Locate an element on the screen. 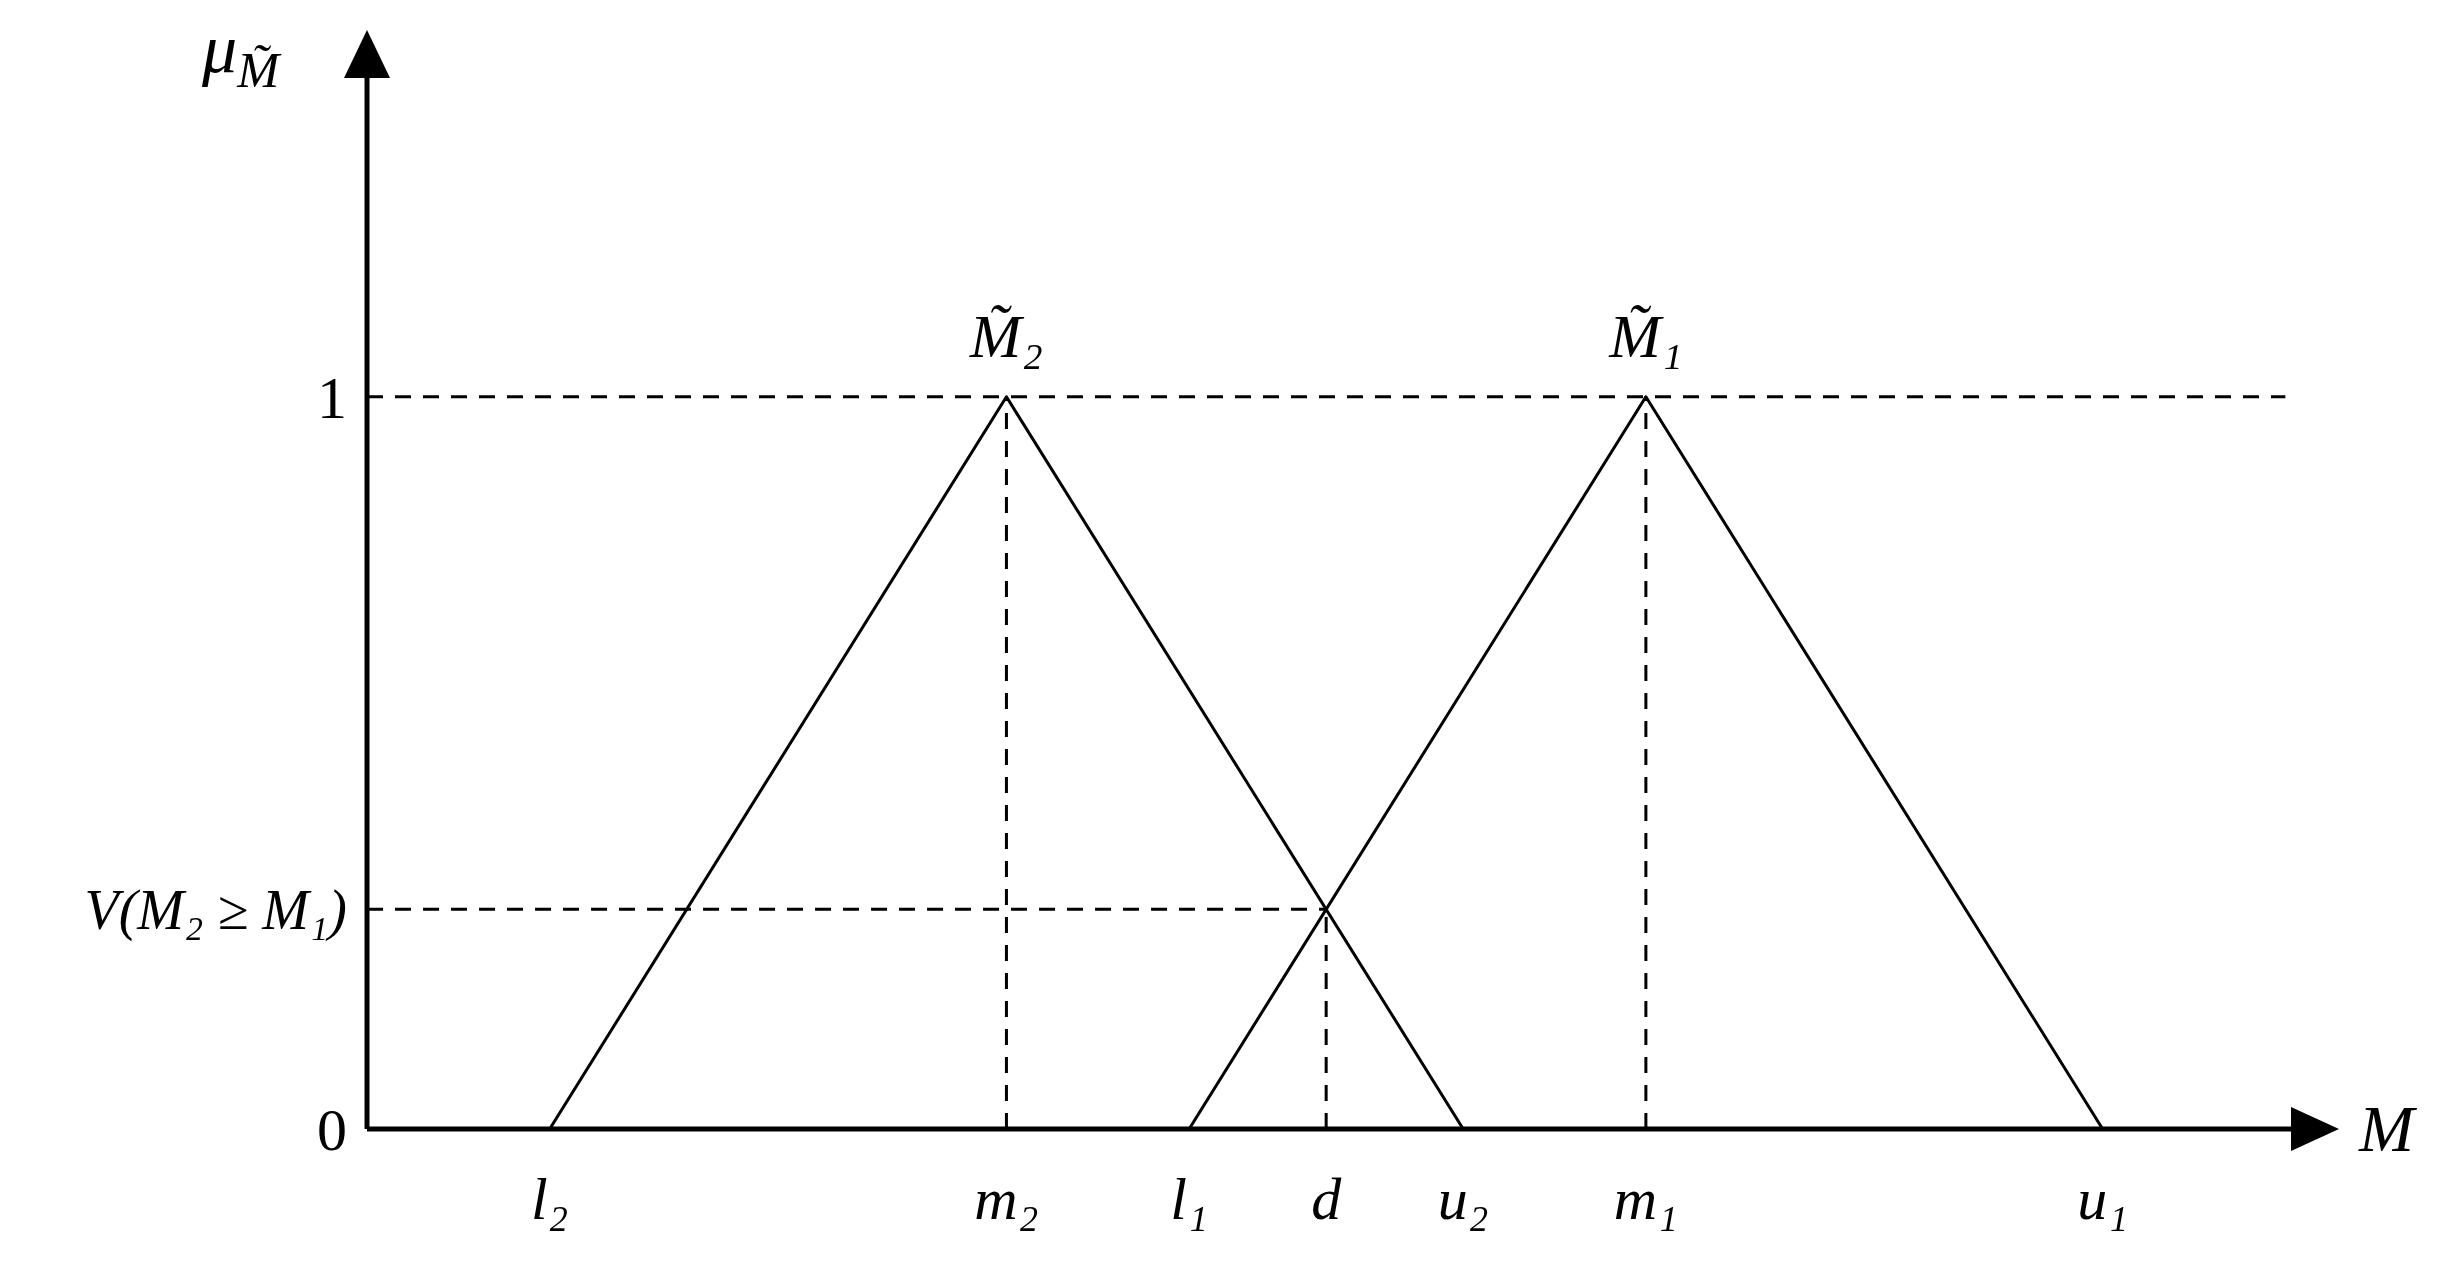 The image size is (2449, 1261). y-tick-label: 0 is located at coordinates (332, 1130).